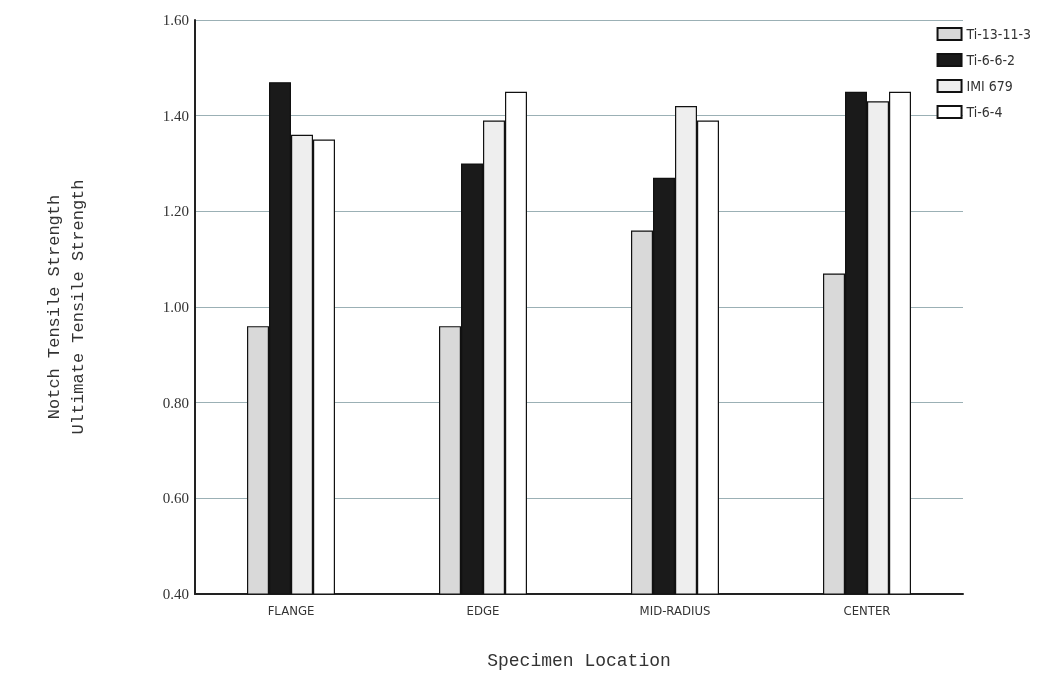  Describe the element at coordinates (291, 610) in the screenshot. I see `x-tick-label: FLANGE` at that location.